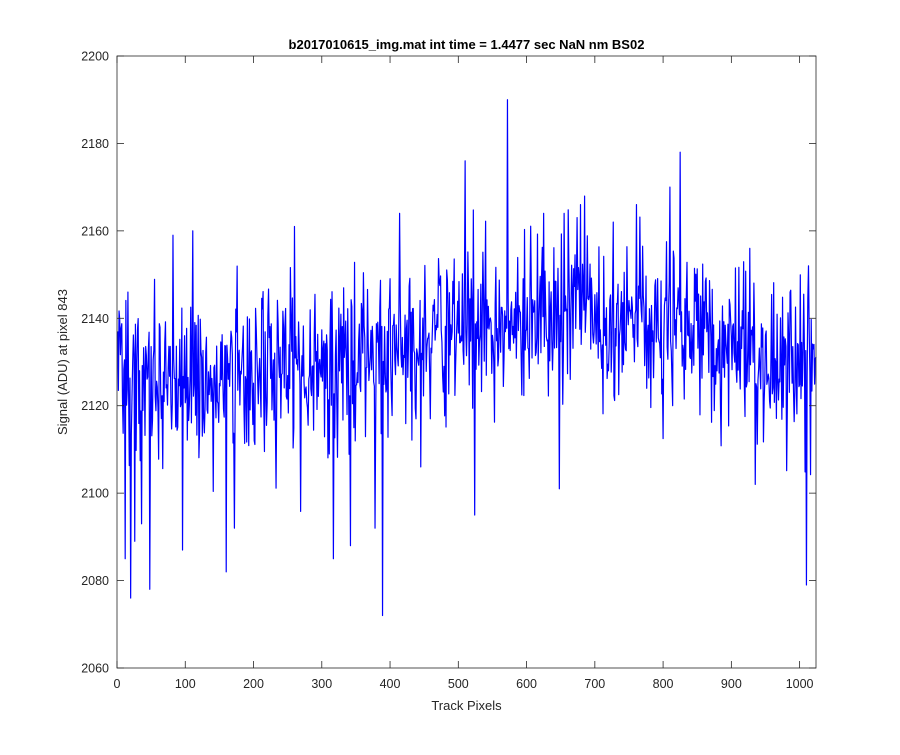  What do you see at coordinates (95, 406) in the screenshot?
I see `y-tick-label: 2120` at bounding box center [95, 406].